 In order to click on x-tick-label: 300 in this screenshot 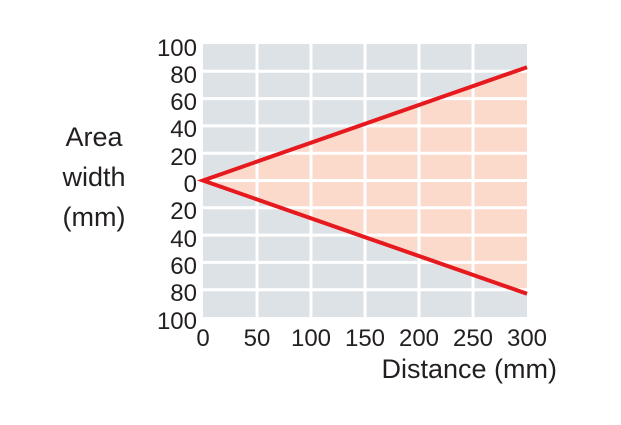, I will do `click(527, 338)`.